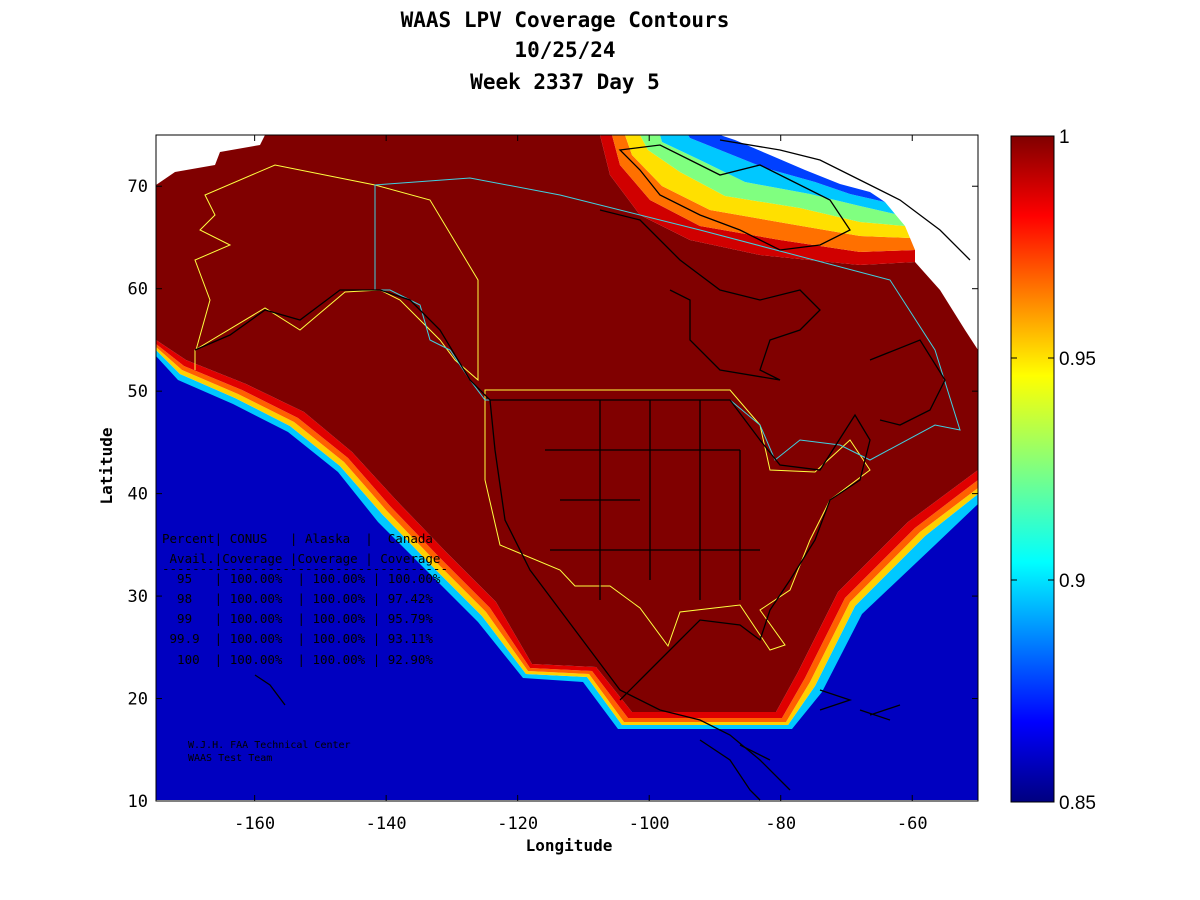 Image resolution: width=1200 pixels, height=900 pixels. I want to click on y-tick-label: 50, so click(138, 392).